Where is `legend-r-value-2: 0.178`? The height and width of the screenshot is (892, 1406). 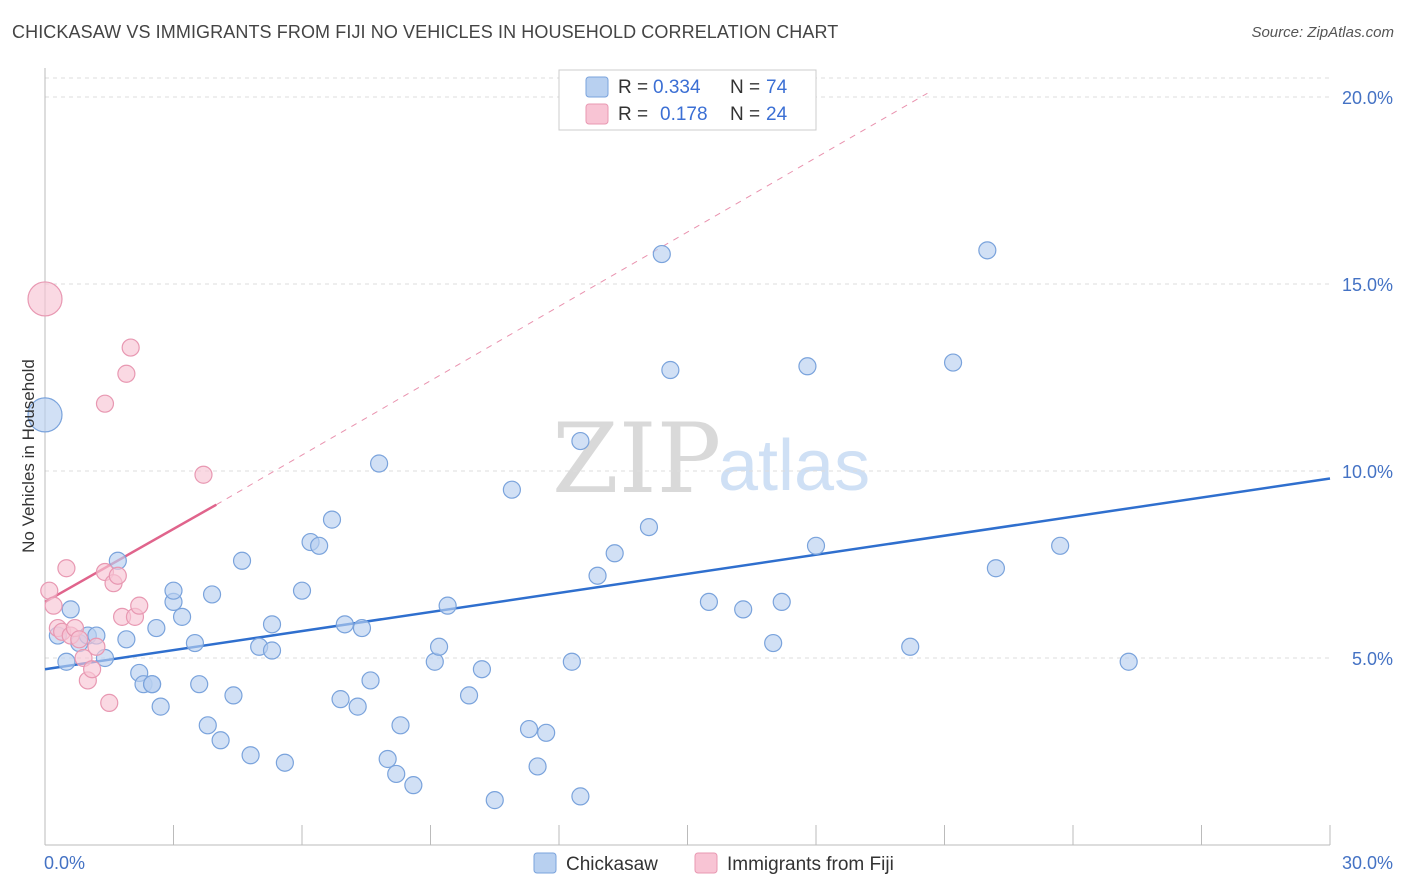
legend-r-value-2: 0.178 is located at coordinates (684, 114).